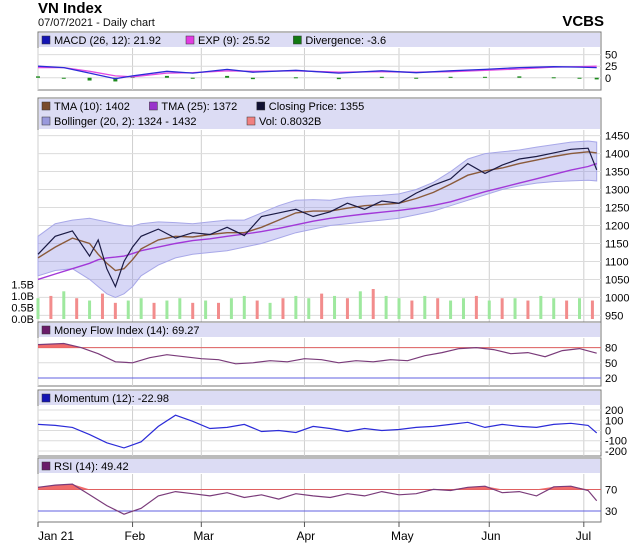 This screenshot has width=640, height=550. Describe the element at coordinates (319, 466) in the screenshot. I see `rsi-legend-strip` at that location.